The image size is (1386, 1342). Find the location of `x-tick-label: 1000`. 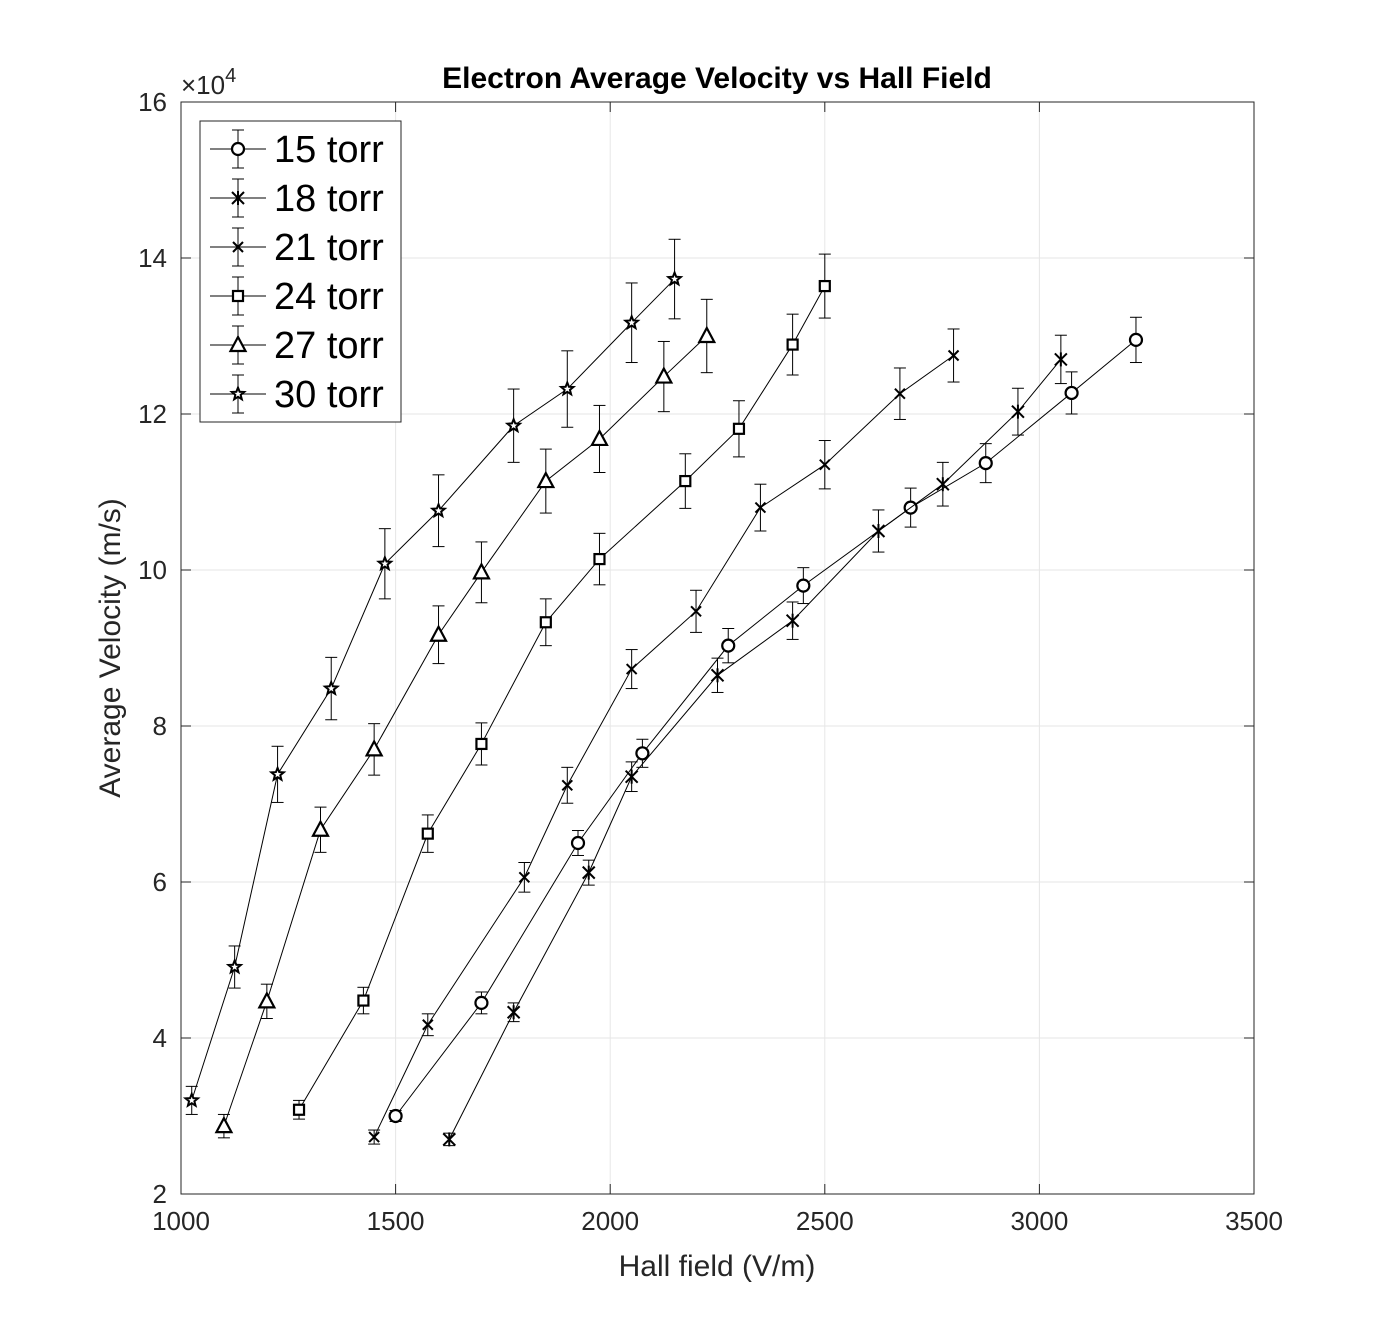

x-tick-label: 1000 is located at coordinates (181, 1221).